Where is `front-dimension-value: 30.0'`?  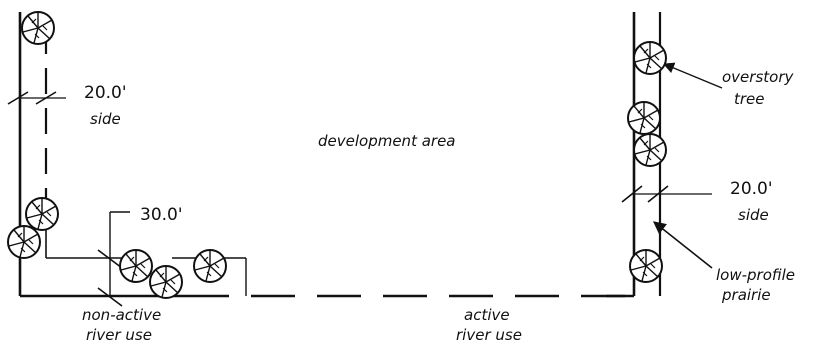 front-dimension-value: 30.0' is located at coordinates (161, 215).